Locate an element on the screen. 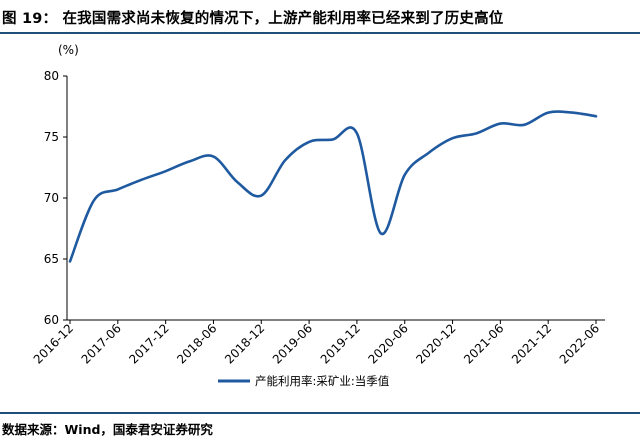 Image resolution: width=640 pixels, height=444 pixels. y-tick-label: 60 is located at coordinates (51, 320).